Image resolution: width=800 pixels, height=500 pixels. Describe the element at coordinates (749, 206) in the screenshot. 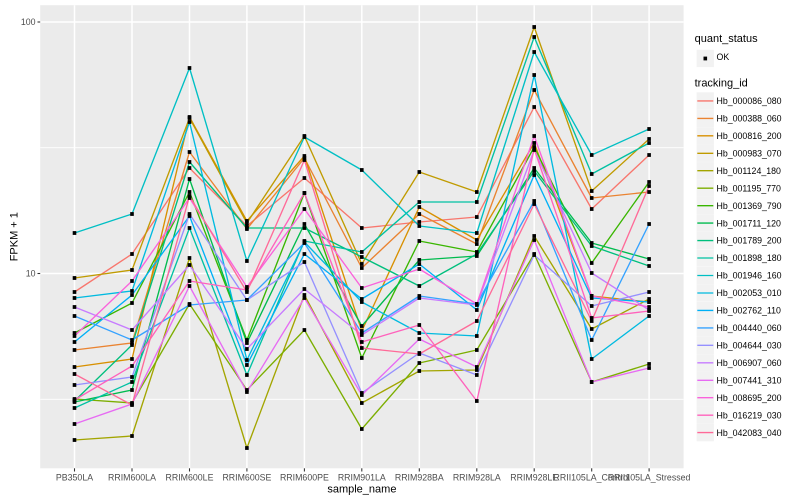

I see `svg-text: Hb_001369_790` at that location.